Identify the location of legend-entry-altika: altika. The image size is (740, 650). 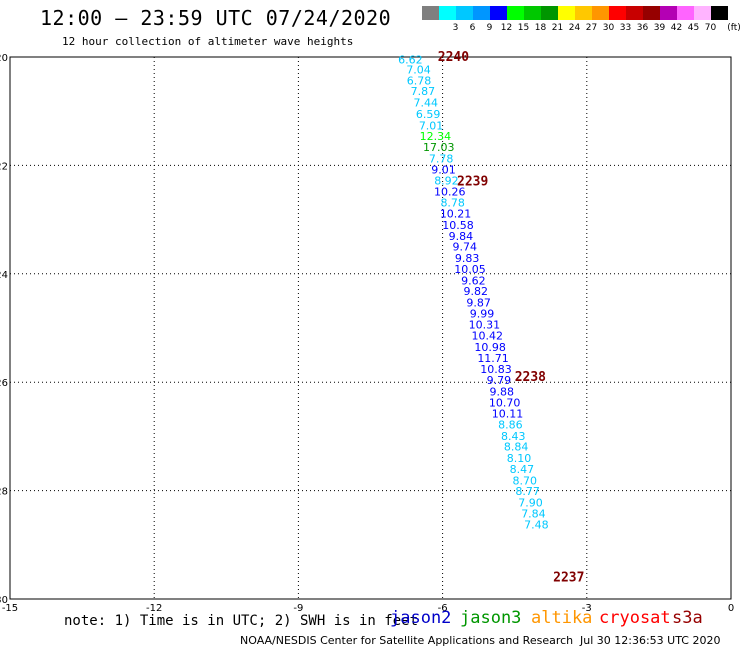
(562, 618).